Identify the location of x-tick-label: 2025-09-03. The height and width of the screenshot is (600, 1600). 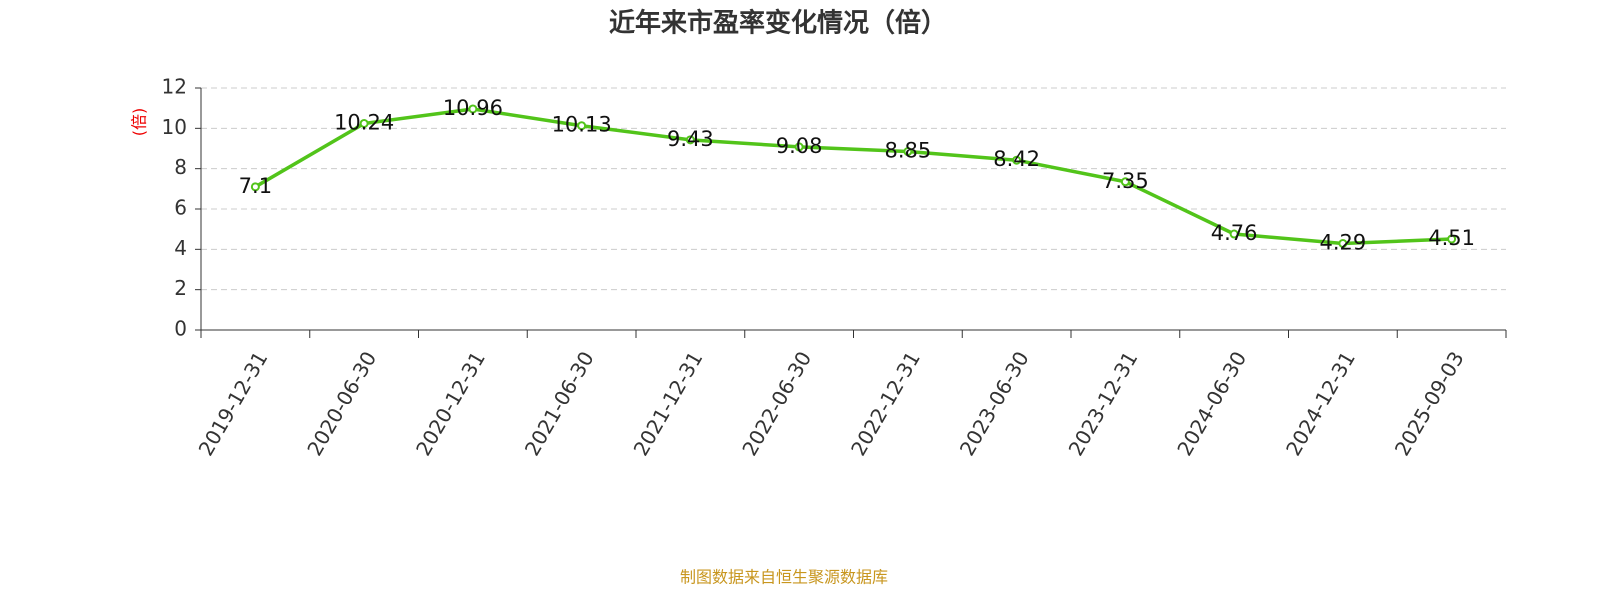
(1429, 403).